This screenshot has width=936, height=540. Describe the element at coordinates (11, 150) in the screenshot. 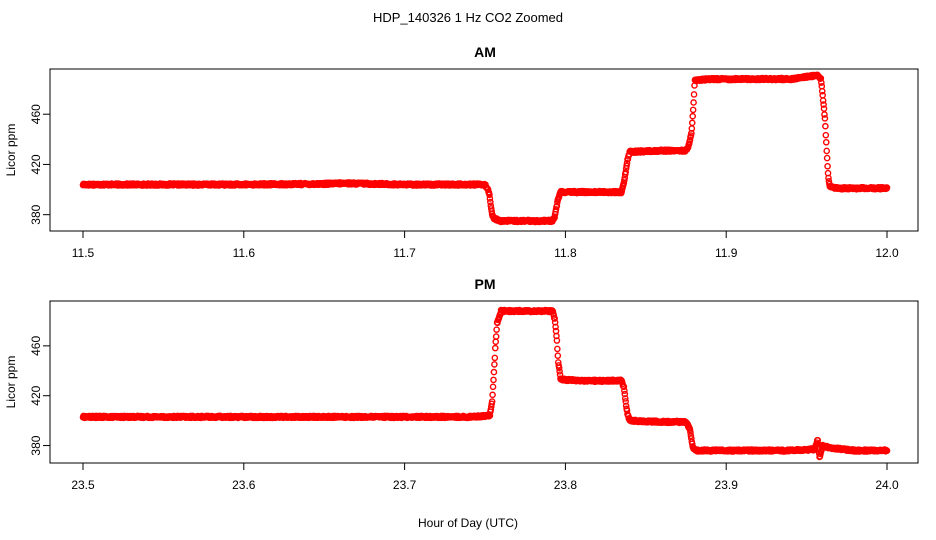

I see `am-y-axis-label: Licor ppm` at that location.